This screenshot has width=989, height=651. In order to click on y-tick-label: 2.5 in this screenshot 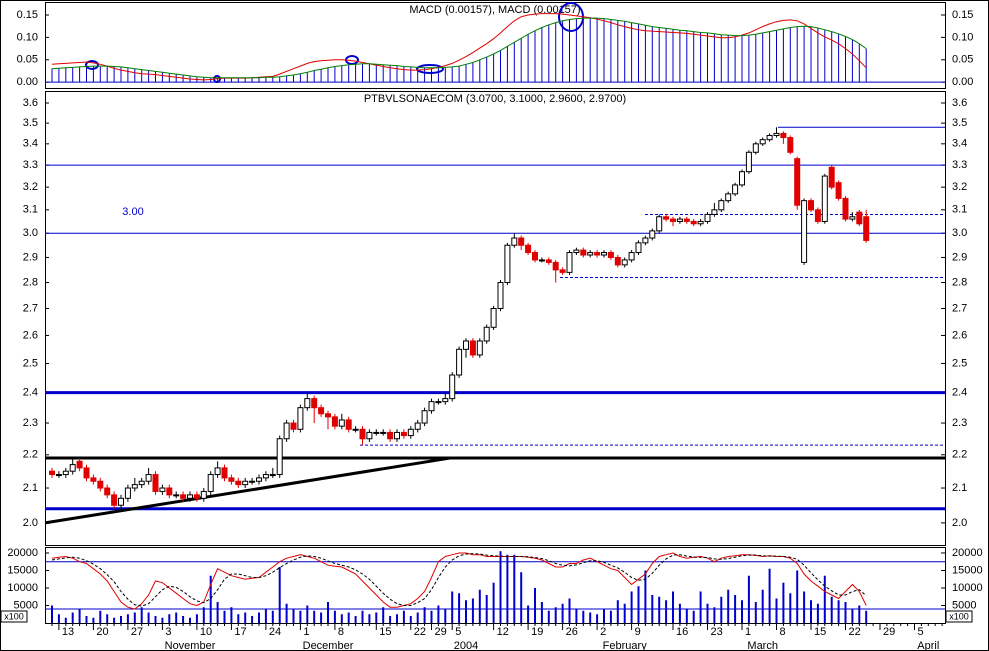, I will do `click(959, 363)`.